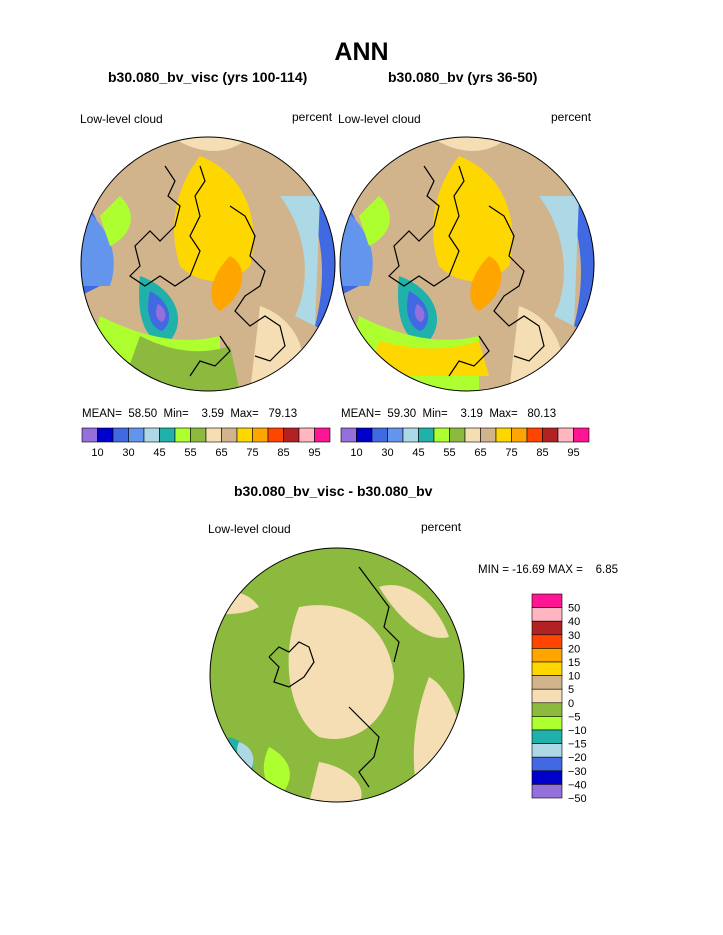 This screenshot has width=723, height=935. Describe the element at coordinates (333, 491) in the screenshot. I see `diff-title: b30.080_bv_visc - b30.080_bv` at that location.